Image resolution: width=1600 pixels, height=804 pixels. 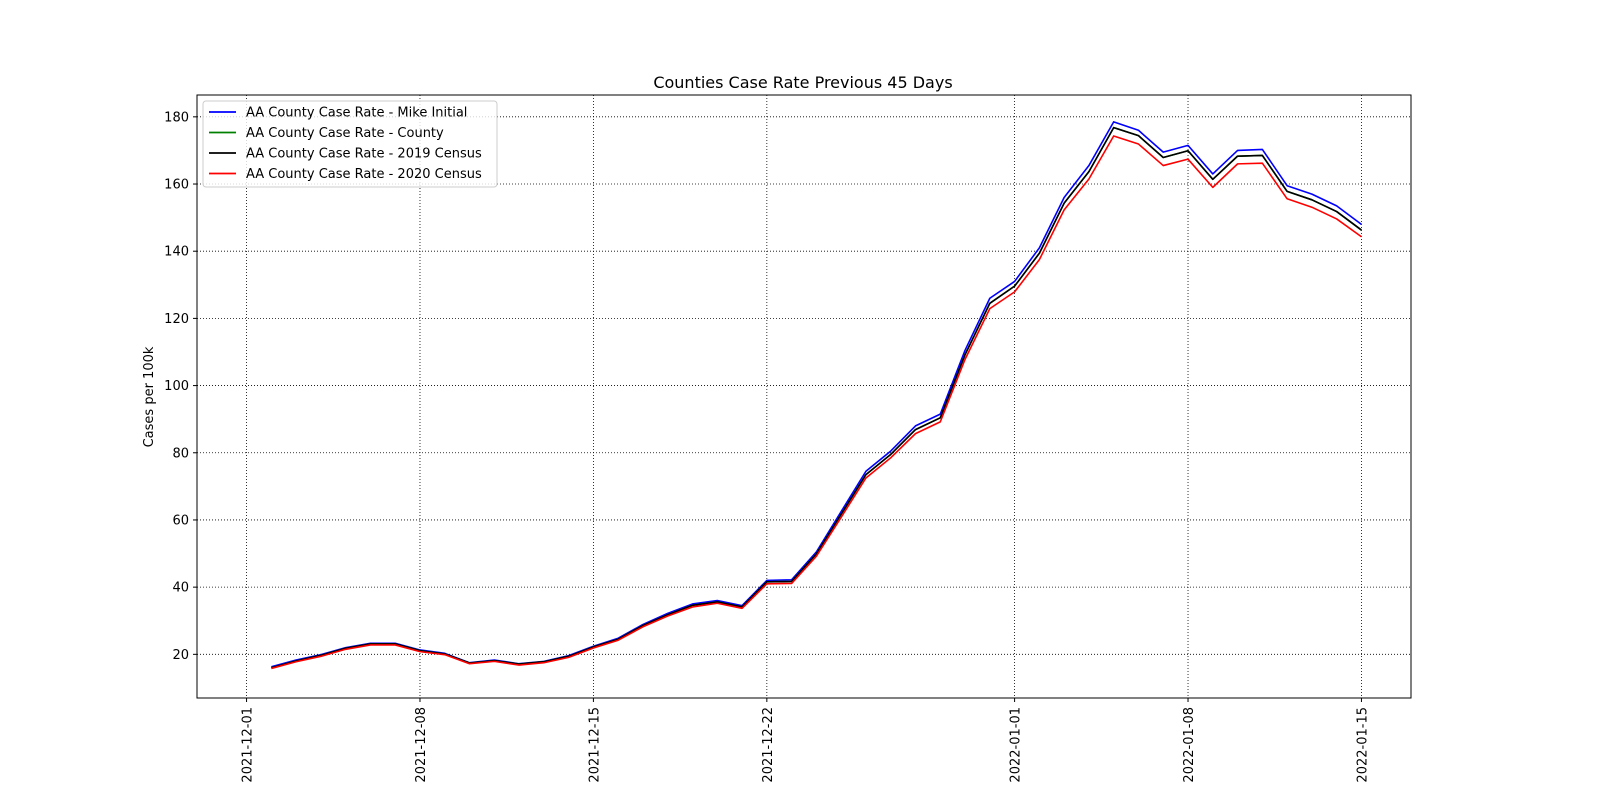 What do you see at coordinates (180, 520) in the screenshot?
I see `y-tick-label: 60` at bounding box center [180, 520].